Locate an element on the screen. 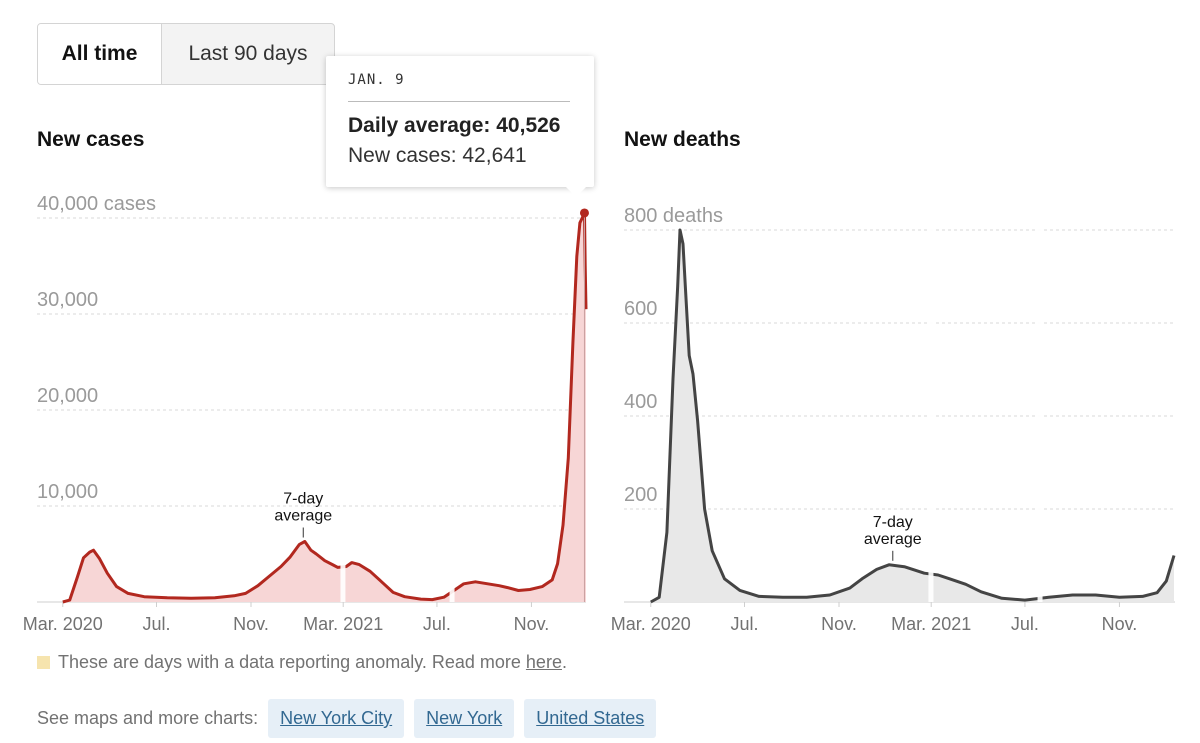 This screenshot has height=743, width=1200. y-tick-label: 30,000 is located at coordinates (67, 300).